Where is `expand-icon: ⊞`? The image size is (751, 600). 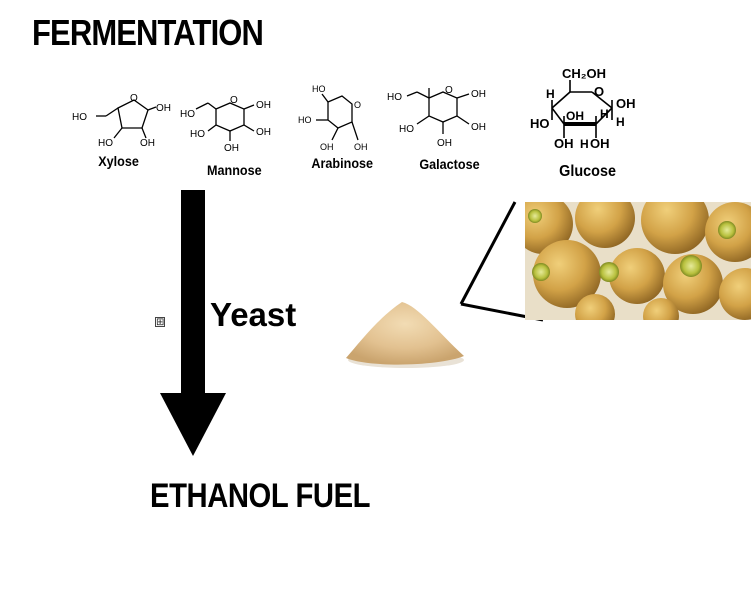 expand-icon: ⊞ is located at coordinates (160, 322).